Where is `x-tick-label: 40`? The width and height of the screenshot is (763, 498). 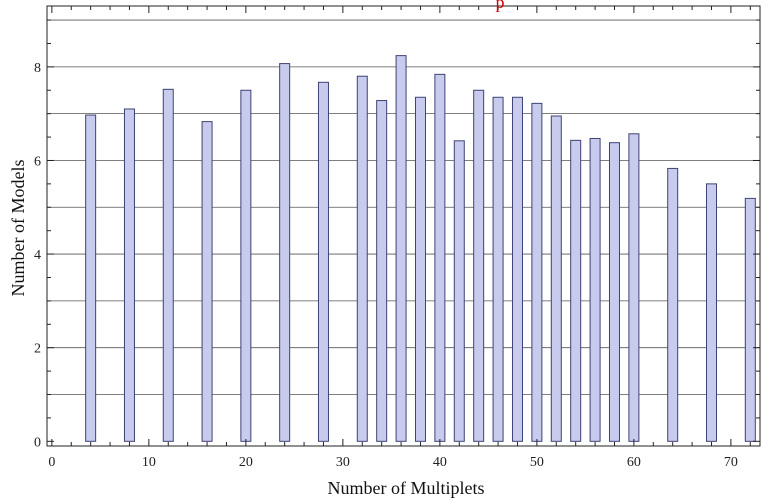 x-tick-label: 40 is located at coordinates (440, 462).